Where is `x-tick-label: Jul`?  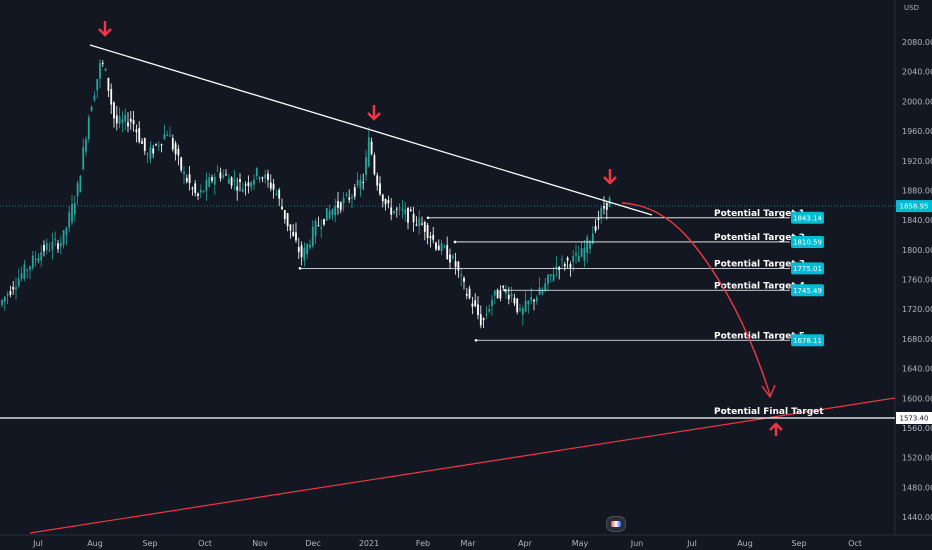
x-tick-label: Jul is located at coordinates (691, 543).